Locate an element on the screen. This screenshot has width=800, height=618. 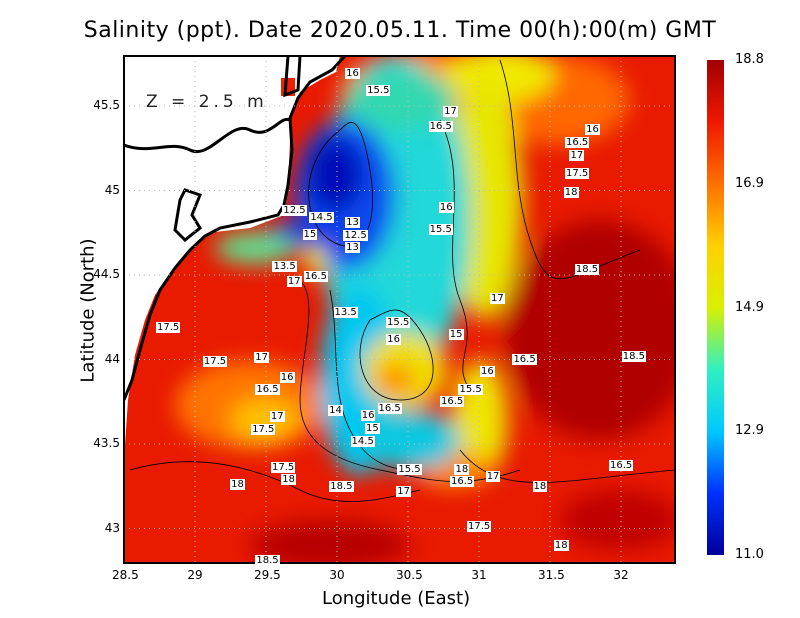
x-axis-label: Longitude (East) is located at coordinates (396, 598).